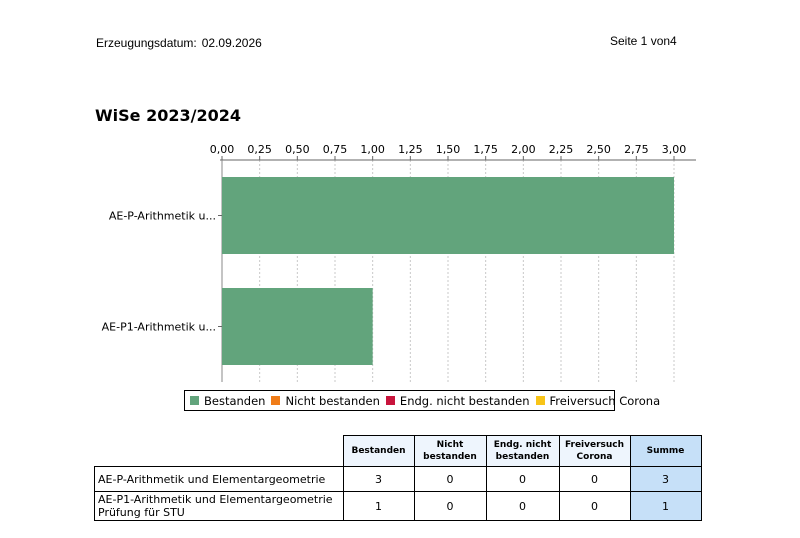 This screenshot has height=538, width=800. I want to click on legend-item: Nicht bestanden, so click(325, 400).